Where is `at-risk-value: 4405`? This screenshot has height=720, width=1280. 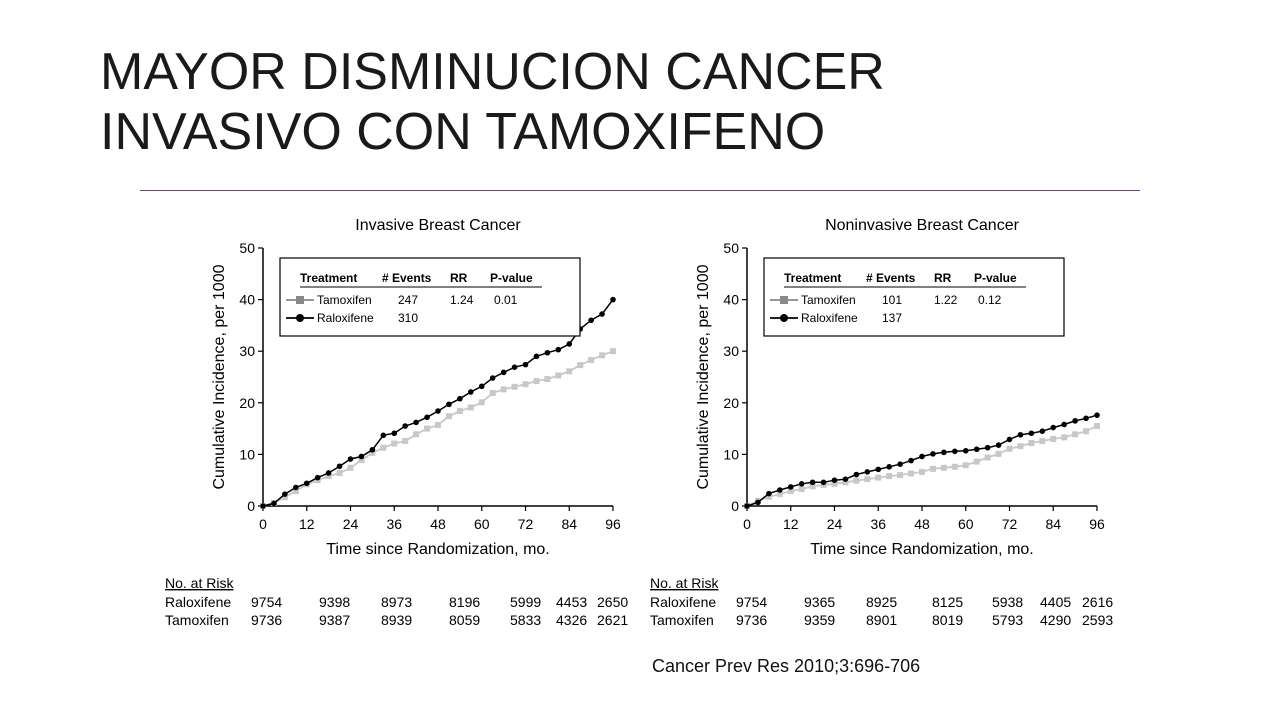 at-risk-value: 4405 is located at coordinates (1055, 602).